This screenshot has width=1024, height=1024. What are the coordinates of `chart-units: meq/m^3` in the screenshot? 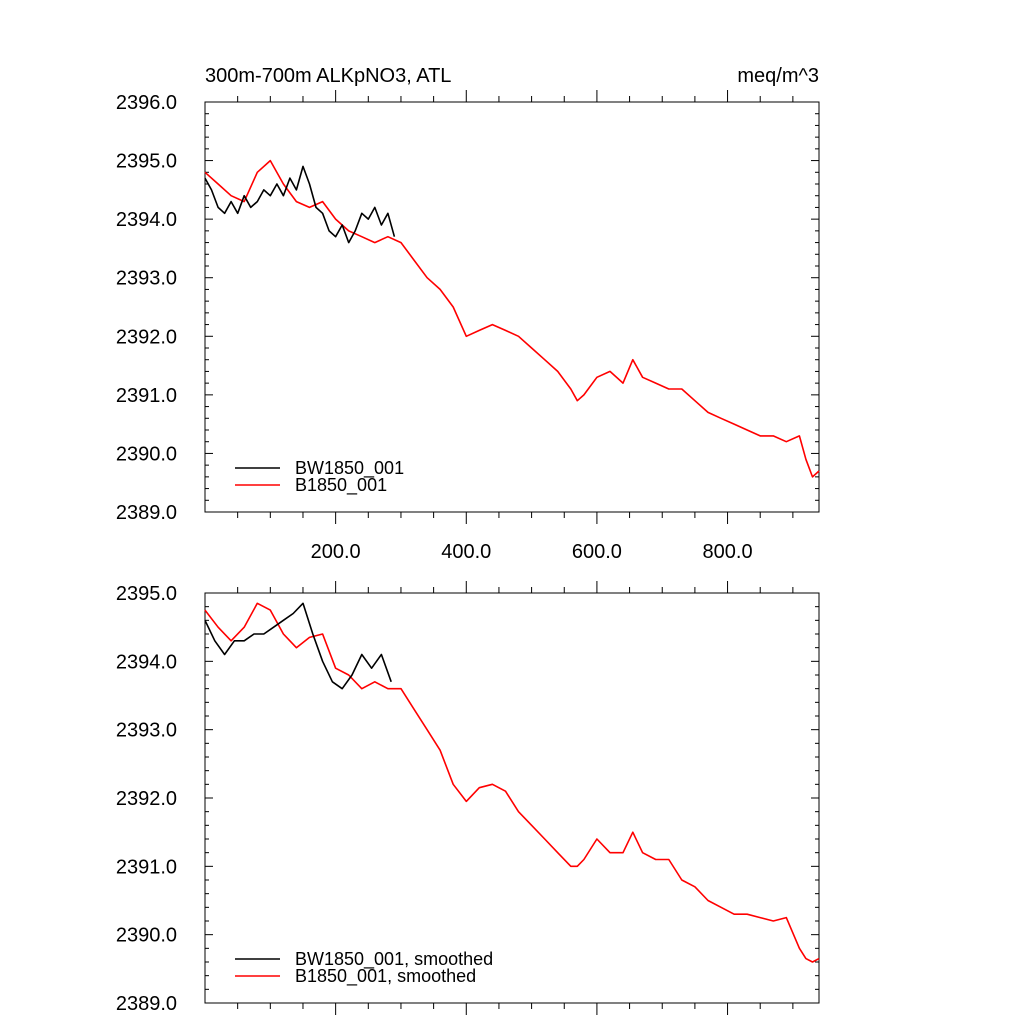 It's located at (778, 76).